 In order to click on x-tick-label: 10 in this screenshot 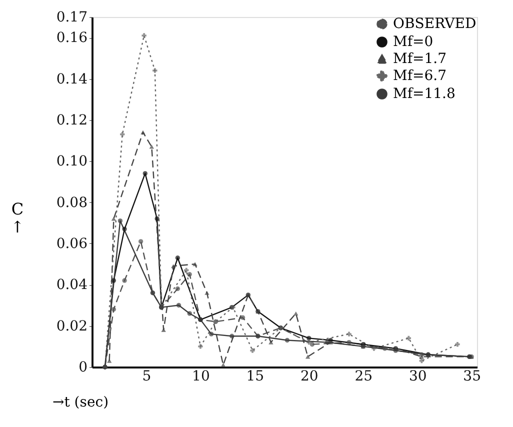, I will do `click(201, 376)`.